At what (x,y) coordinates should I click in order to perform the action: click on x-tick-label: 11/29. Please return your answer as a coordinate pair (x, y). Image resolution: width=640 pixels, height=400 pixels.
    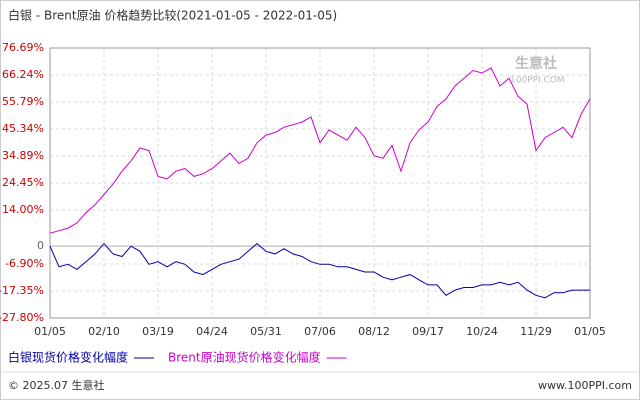
    Looking at the image, I should click on (536, 331).